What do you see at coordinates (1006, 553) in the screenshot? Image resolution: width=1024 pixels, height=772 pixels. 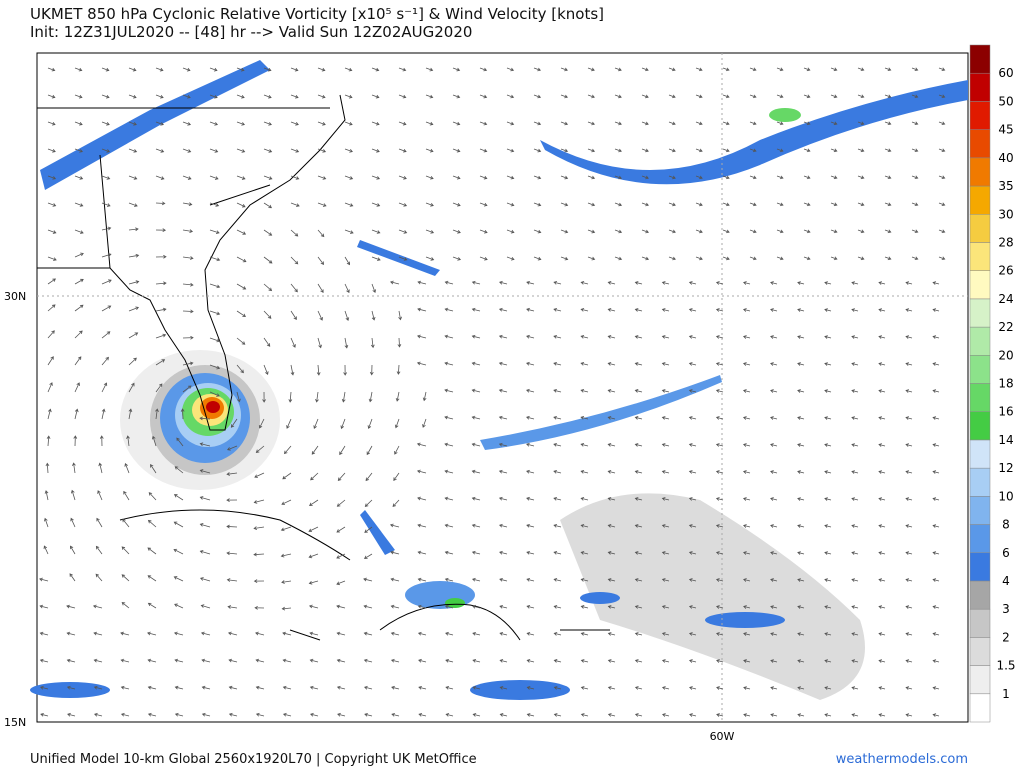 I see `colorbar-label: 6` at bounding box center [1006, 553].